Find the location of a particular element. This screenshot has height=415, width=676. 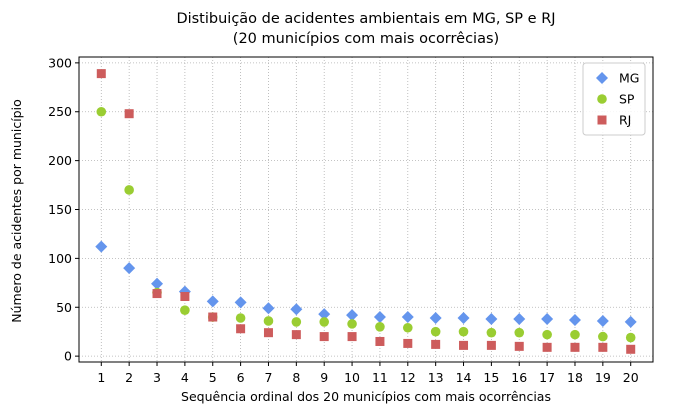

y-tick-label: 200 is located at coordinates (60, 160).